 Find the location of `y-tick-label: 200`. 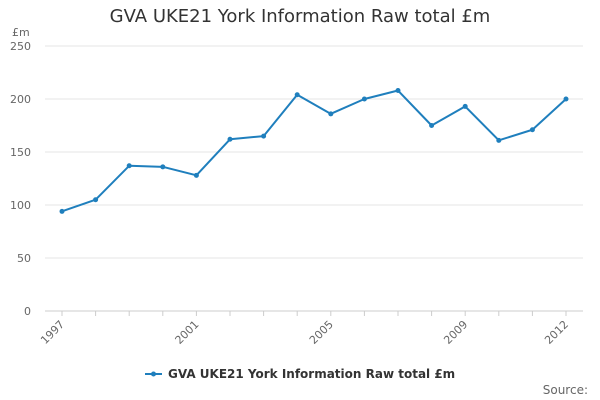

y-tick-label: 200 is located at coordinates (20, 99).